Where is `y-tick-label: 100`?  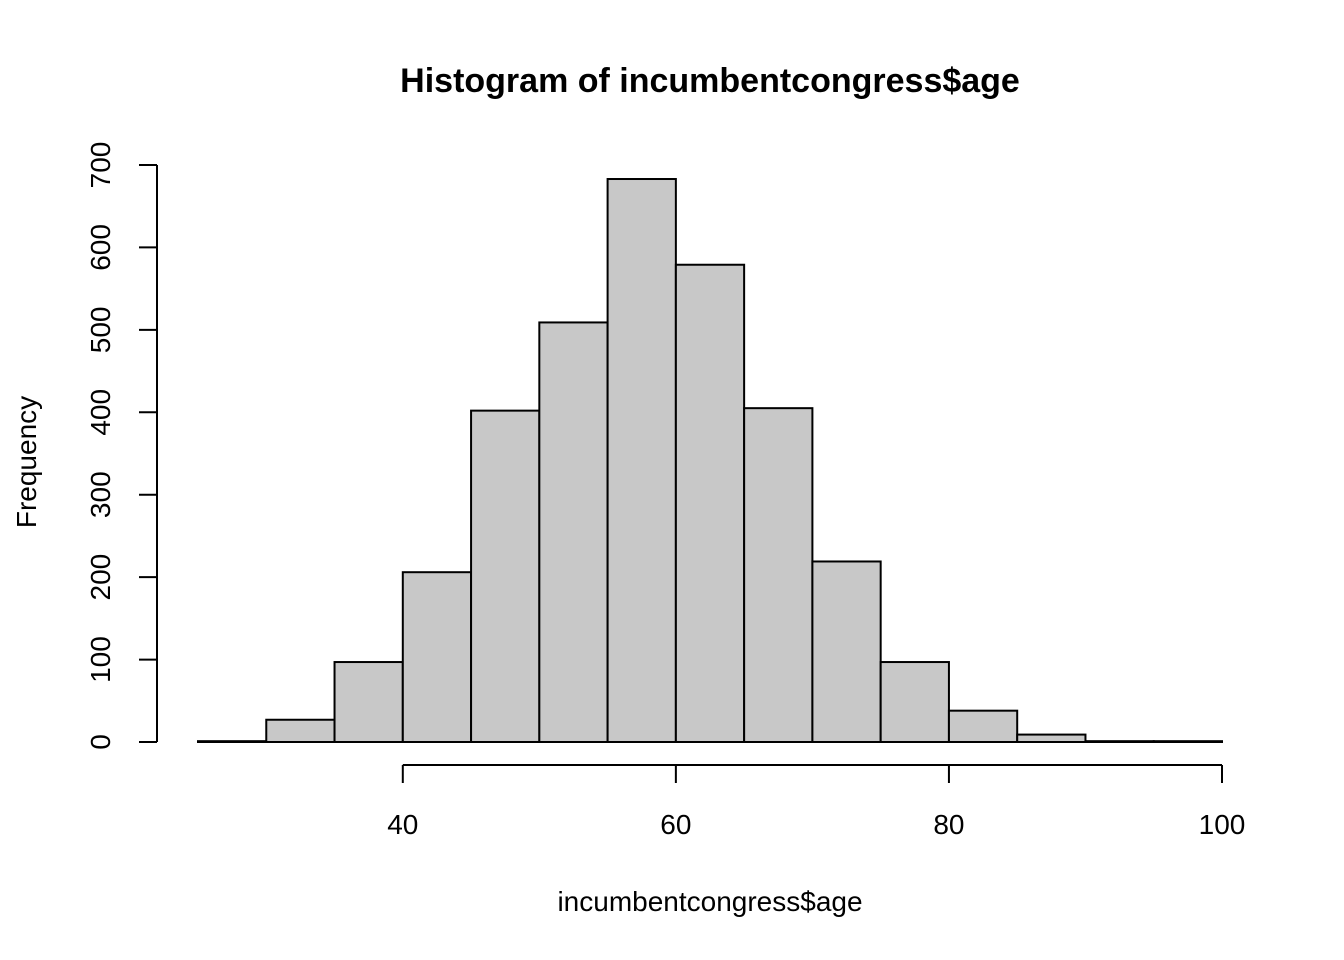 y-tick-label: 100 is located at coordinates (100, 659).